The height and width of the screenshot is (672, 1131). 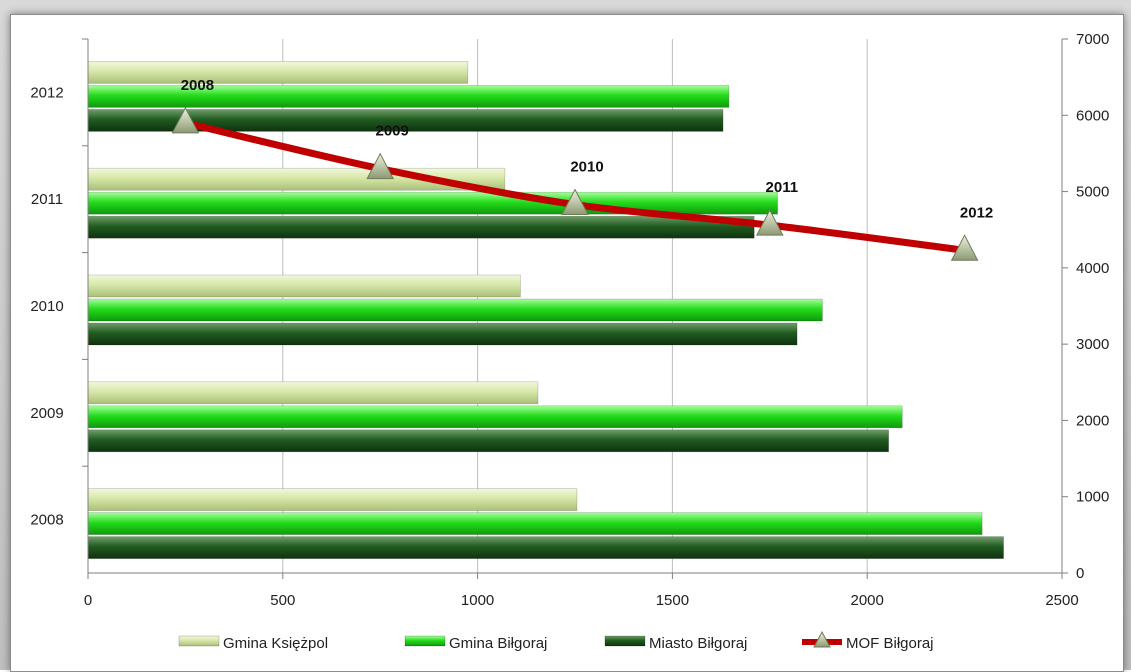 I want to click on bar-gmina-bi-goraj-2010, so click(x=455, y=310).